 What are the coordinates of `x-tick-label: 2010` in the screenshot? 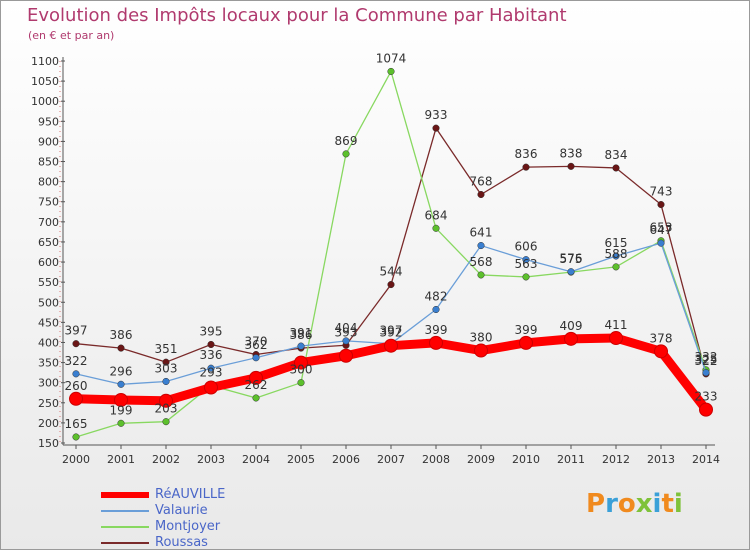 It's located at (526, 459).